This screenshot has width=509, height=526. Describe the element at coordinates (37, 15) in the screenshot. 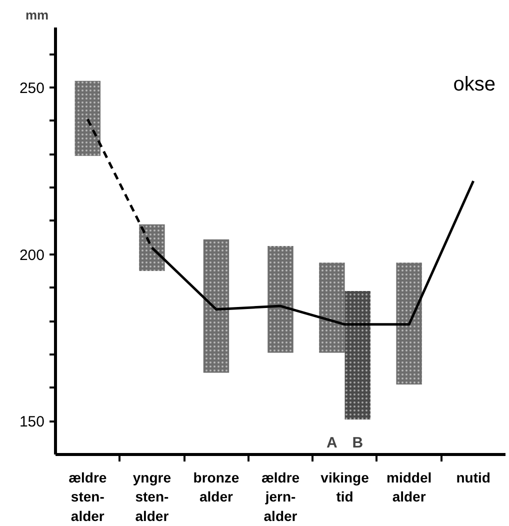

I see `y-axis-title: mm` at that location.